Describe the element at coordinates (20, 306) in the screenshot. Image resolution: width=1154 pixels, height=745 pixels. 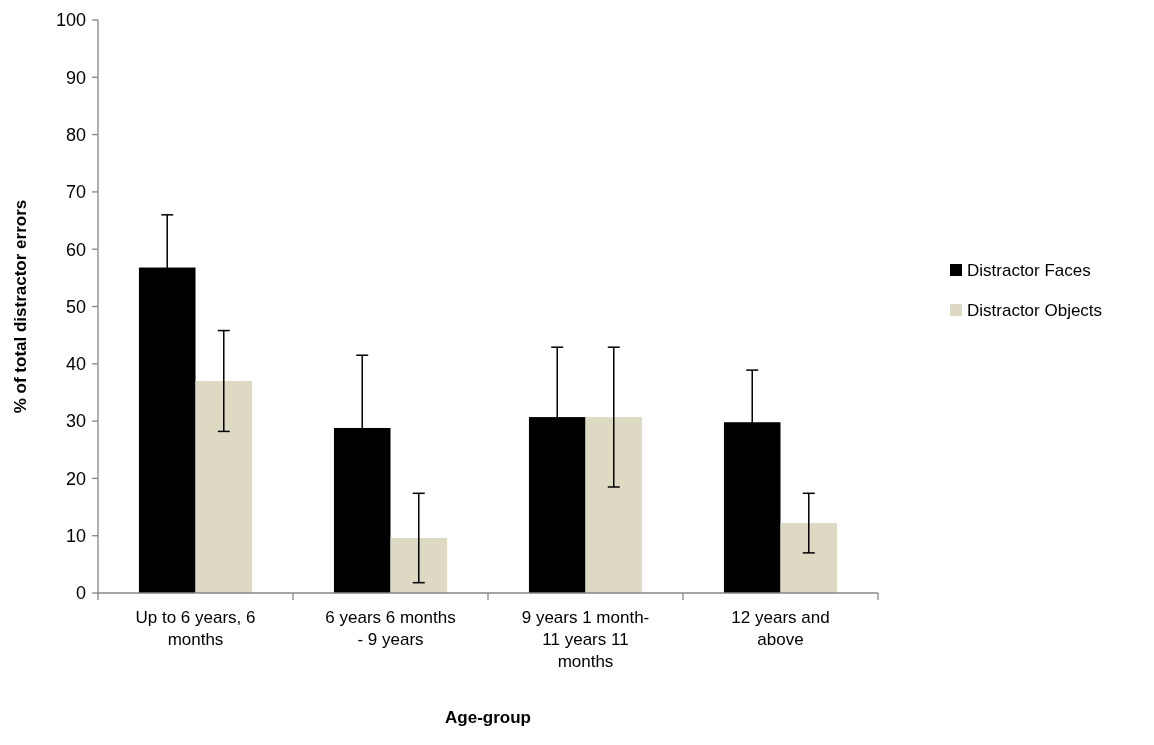
I see `y-axis-title: % of total distractor errors` at that location.